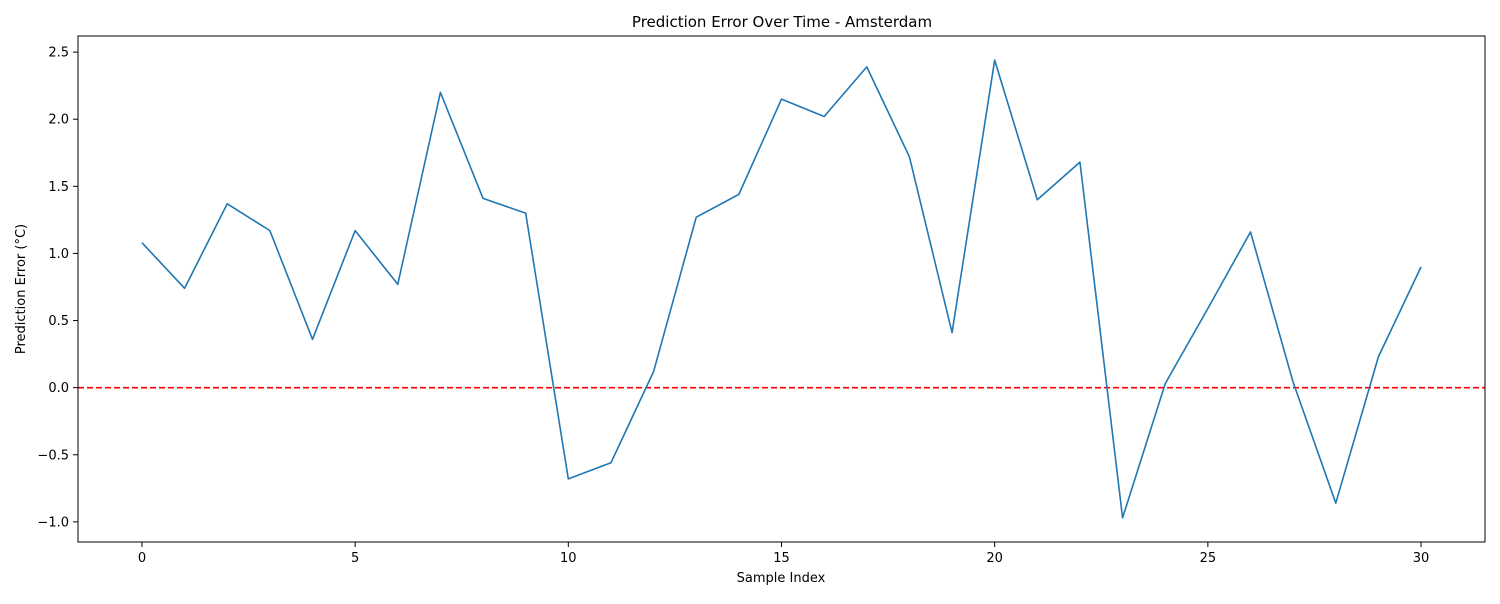  Describe the element at coordinates (58, 120) in the screenshot. I see `y-tick-label: 2.0` at that location.